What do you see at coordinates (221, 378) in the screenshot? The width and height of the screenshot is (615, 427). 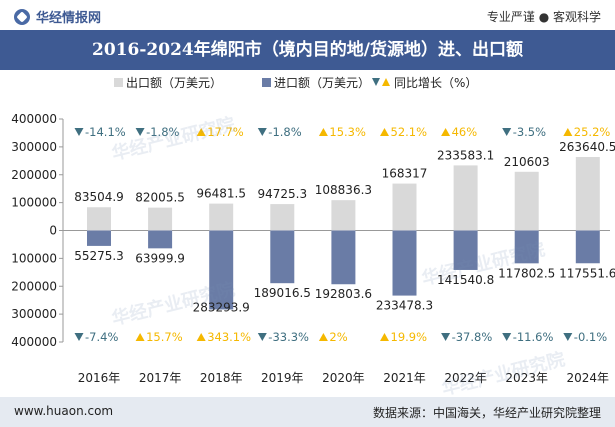 I see `x-category-label: 2018年` at bounding box center [221, 378].